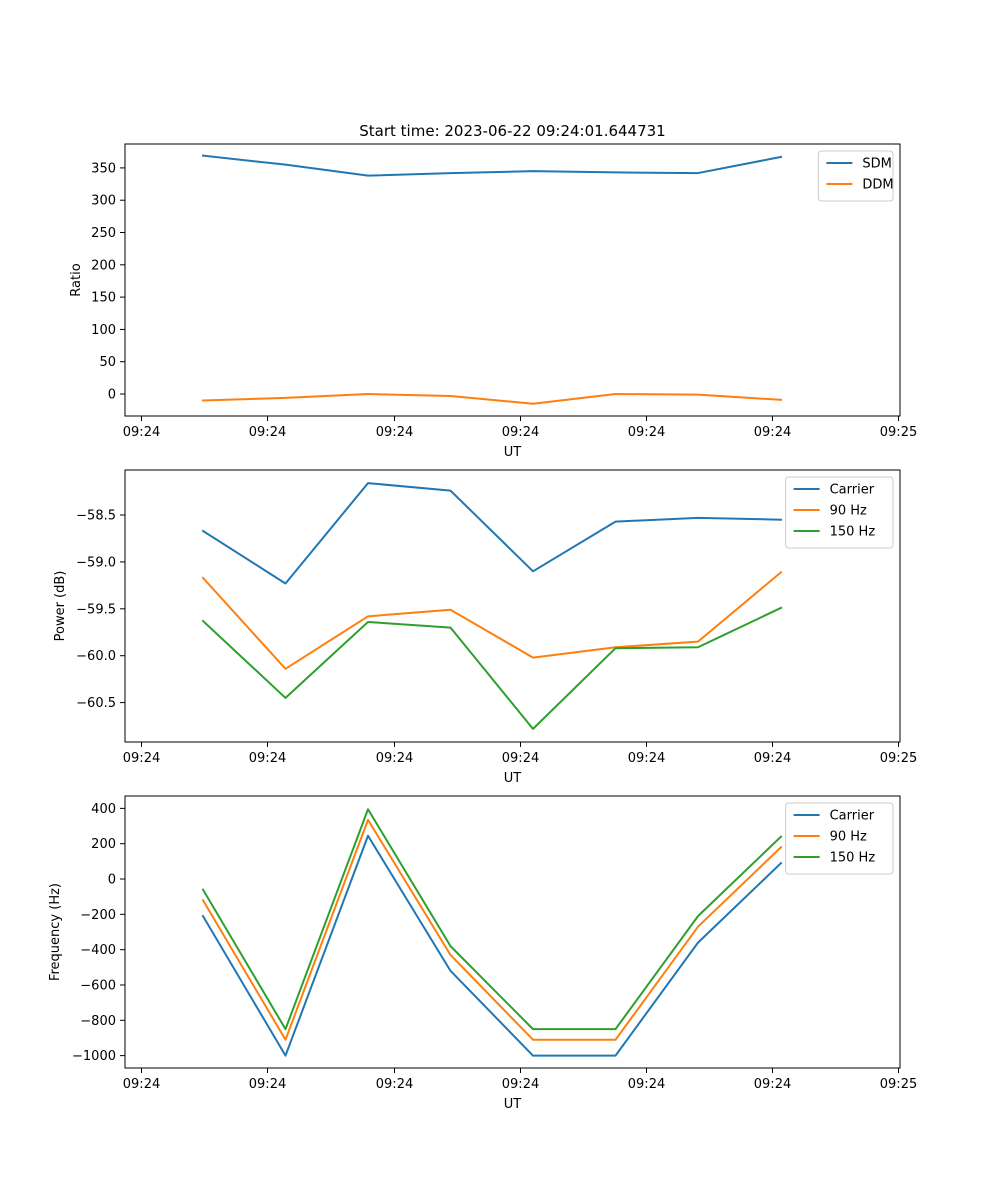  What do you see at coordinates (98, 1021) in the screenshot?
I see `y-tick-label: −800` at bounding box center [98, 1021].